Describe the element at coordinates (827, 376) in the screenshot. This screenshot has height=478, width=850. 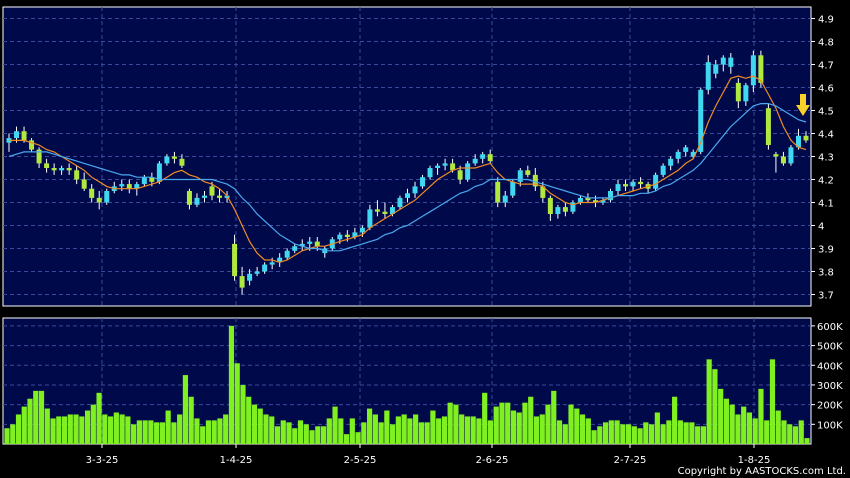
I see `volume-axis: 100K 200K 300K 400K 500K 600K` at that location.